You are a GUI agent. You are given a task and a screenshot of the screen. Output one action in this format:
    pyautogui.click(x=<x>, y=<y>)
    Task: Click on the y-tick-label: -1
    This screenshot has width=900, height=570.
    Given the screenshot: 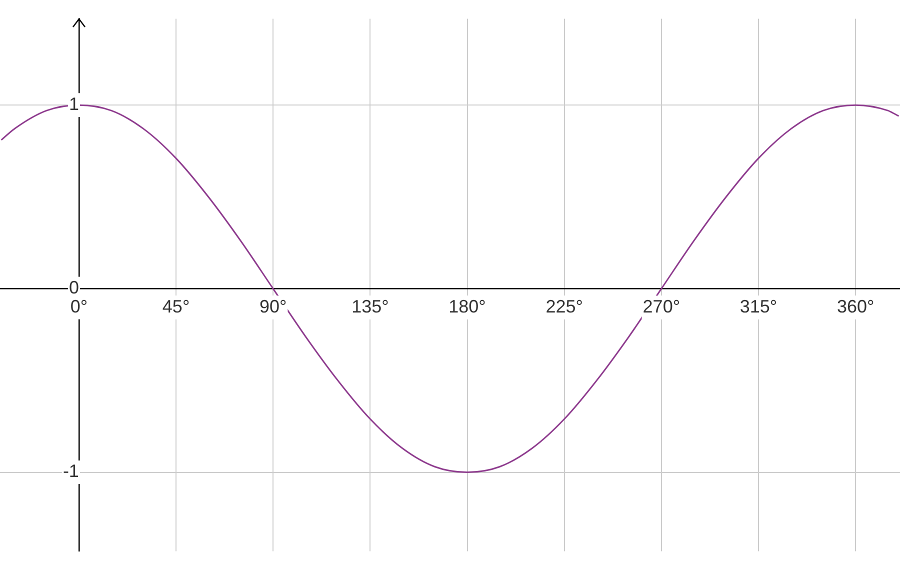 What is the action you would take?
    pyautogui.click(x=70, y=471)
    